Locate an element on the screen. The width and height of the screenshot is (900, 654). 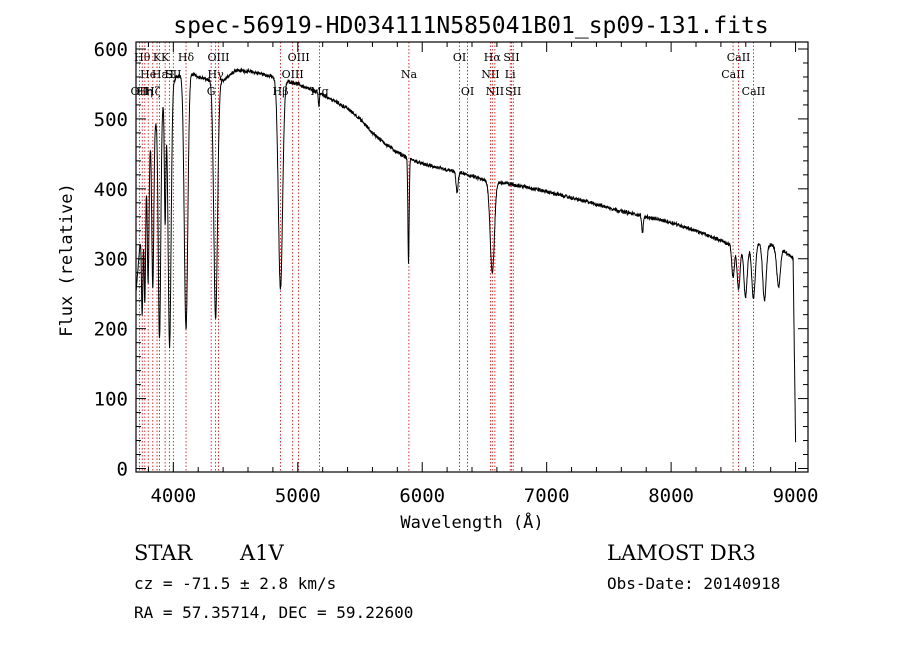
line-marker-label: H is located at coordinates (170, 74).